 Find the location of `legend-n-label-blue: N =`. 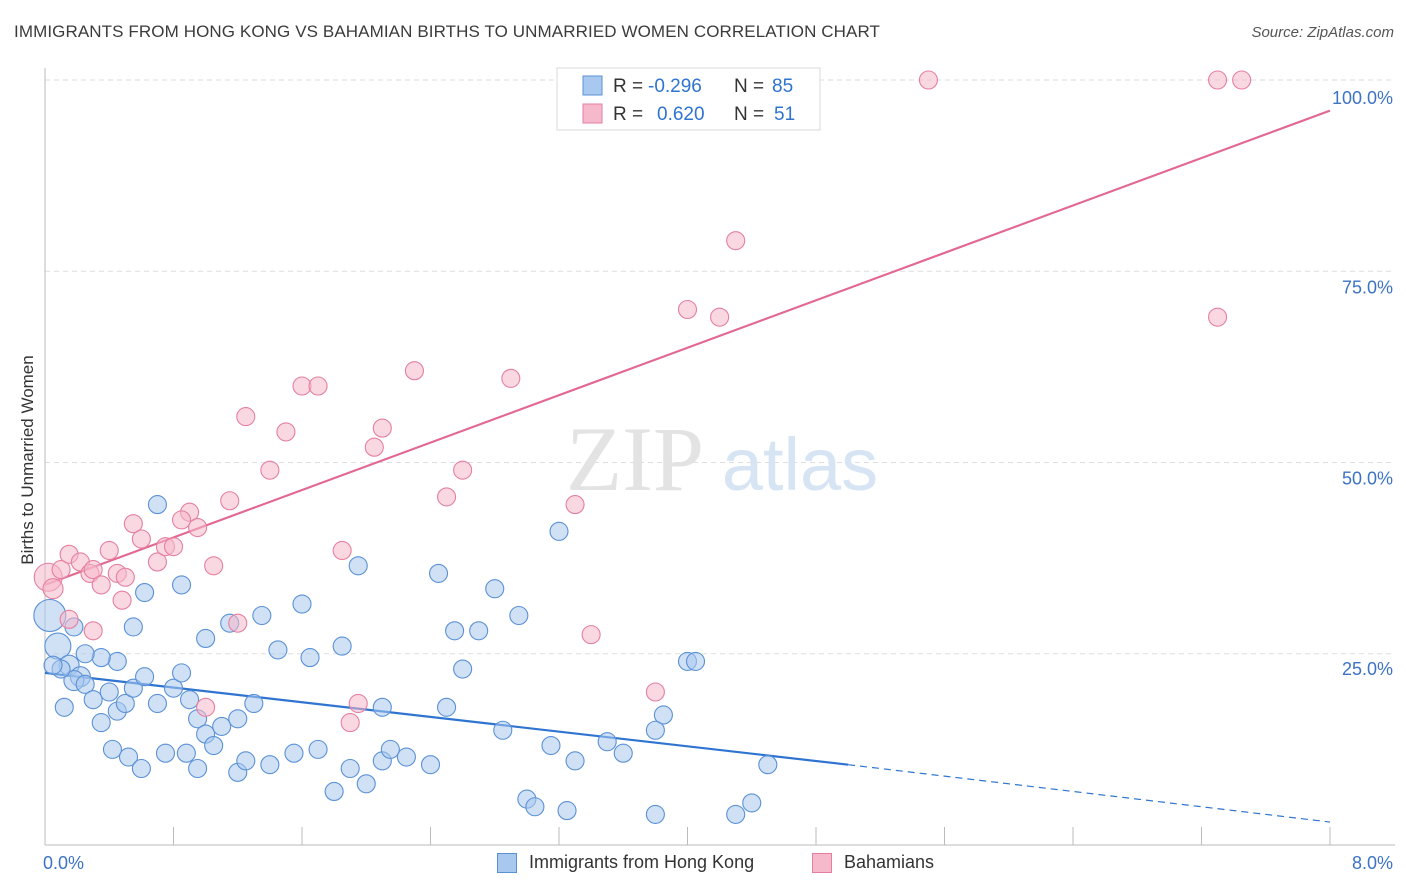

legend-n-label-blue: N = is located at coordinates (749, 86).